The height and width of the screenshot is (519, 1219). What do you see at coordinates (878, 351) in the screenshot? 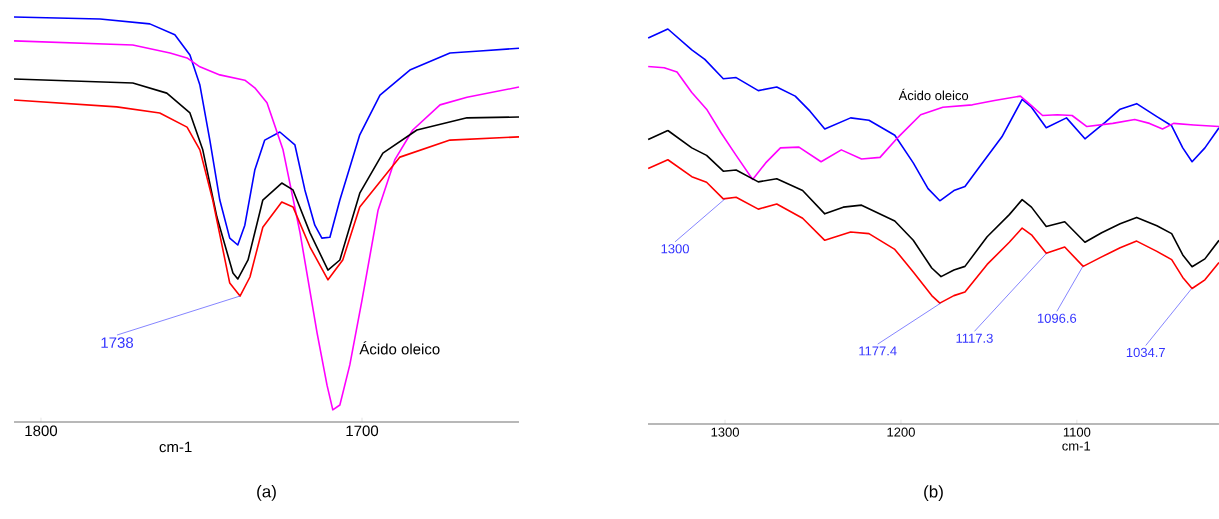
I see `annotation: 1177.4` at bounding box center [878, 351].